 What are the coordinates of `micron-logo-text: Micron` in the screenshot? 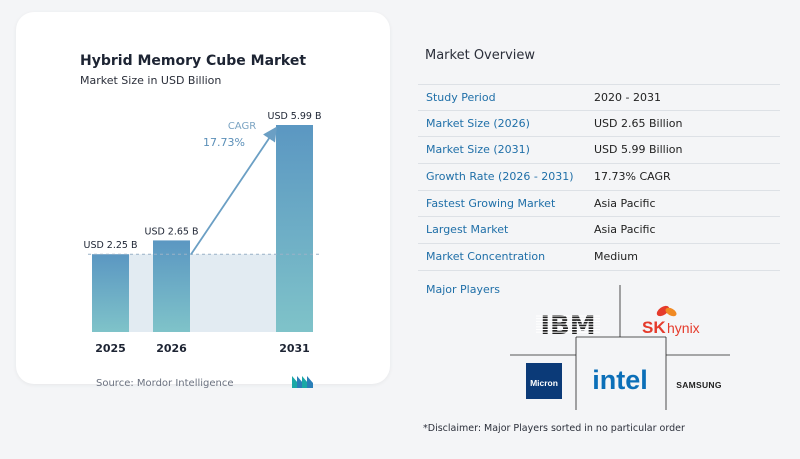 It's located at (544, 383).